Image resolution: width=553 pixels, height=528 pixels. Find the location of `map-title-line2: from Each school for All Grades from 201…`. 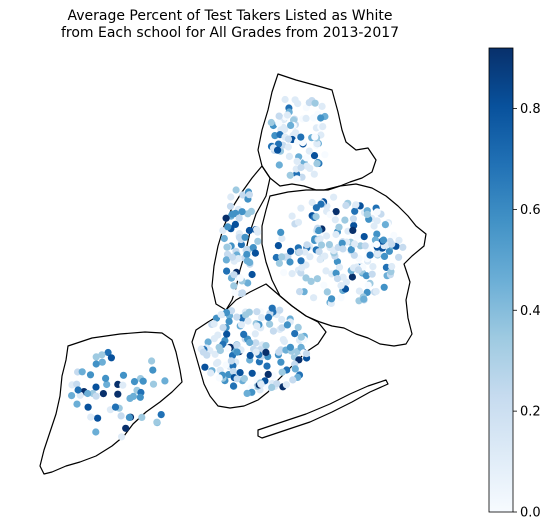

map-title-line2: from Each school for All Grades from 201… is located at coordinates (230, 33).